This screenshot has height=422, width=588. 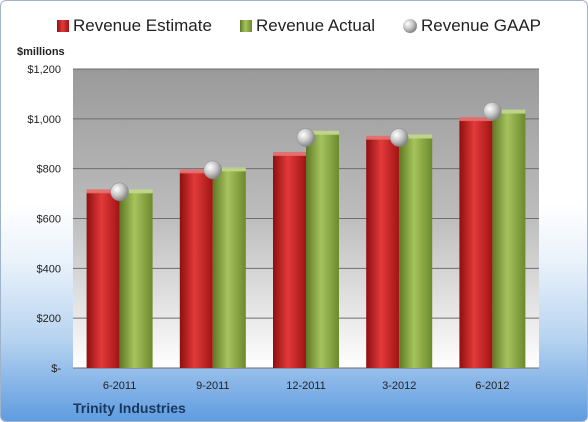 I want to click on x-tick-label: 12-2011, so click(x=306, y=386).